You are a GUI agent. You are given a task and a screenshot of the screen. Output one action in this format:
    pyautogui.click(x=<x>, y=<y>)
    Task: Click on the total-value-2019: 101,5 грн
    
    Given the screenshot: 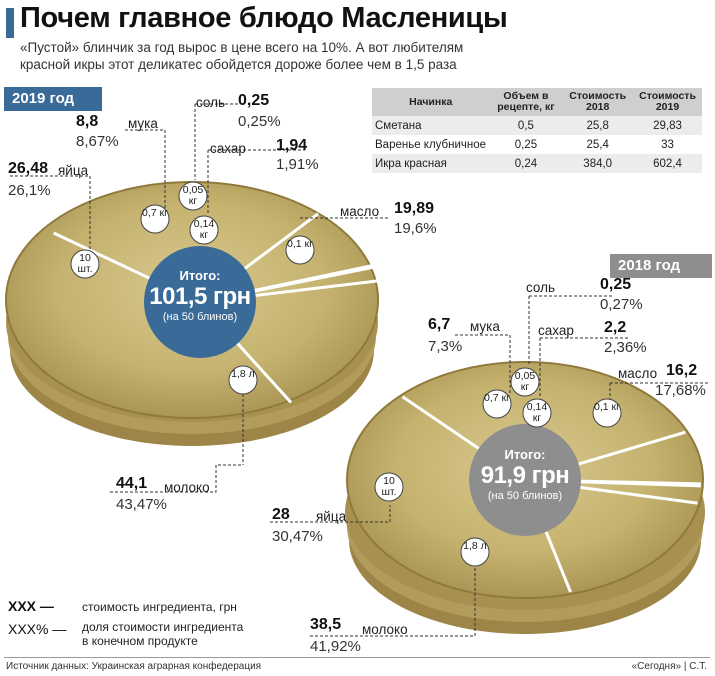 What is the action you would take?
    pyautogui.click(x=200, y=296)
    